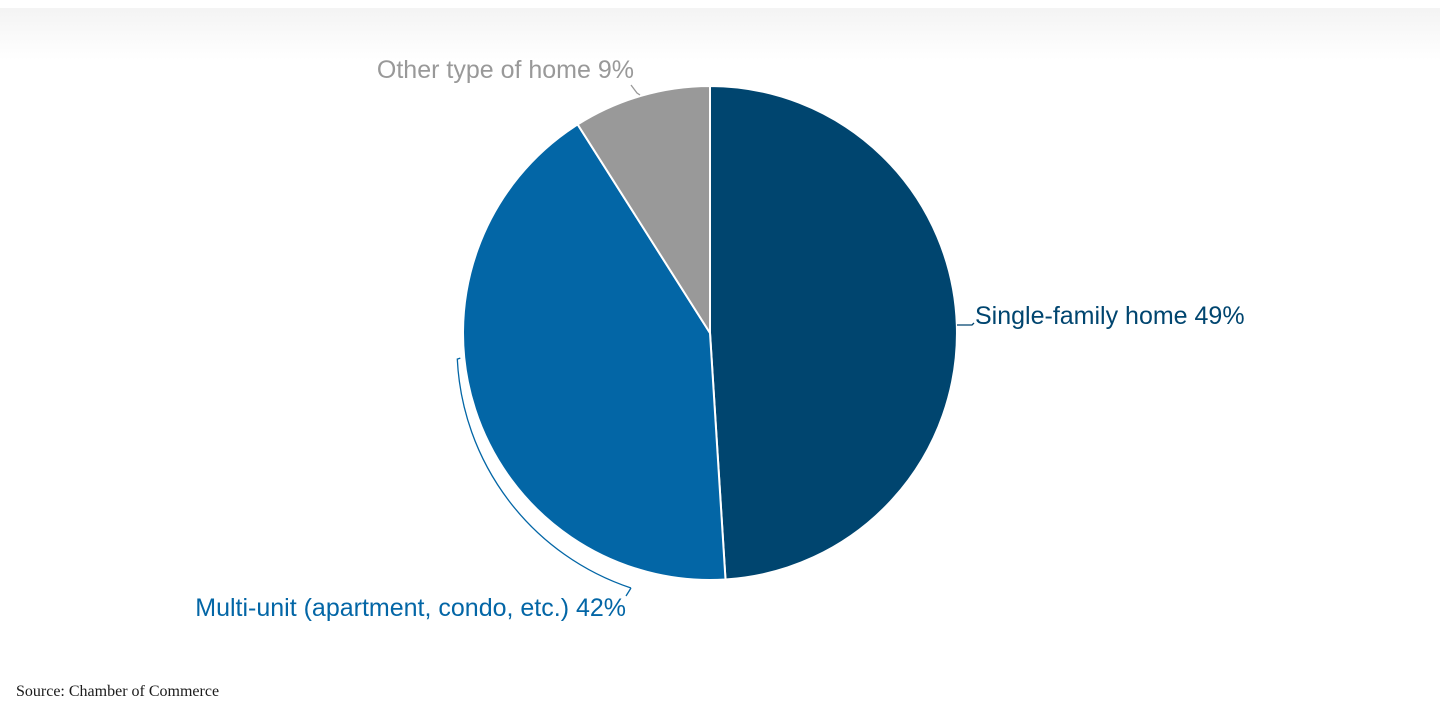 This screenshot has height=715, width=1440. I want to click on pie-slice-multi-unit-apartment-condo-etc, so click(594, 352).